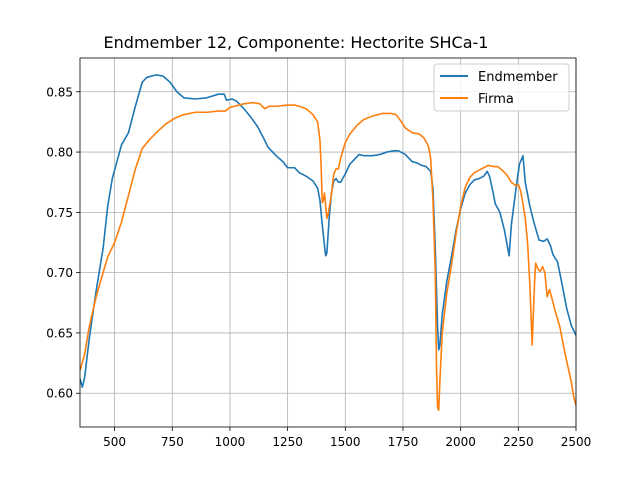 Image resolution: width=640 pixels, height=480 pixels. Describe the element at coordinates (496, 99) in the screenshot. I see `legend-label-firma: Firma` at that location.